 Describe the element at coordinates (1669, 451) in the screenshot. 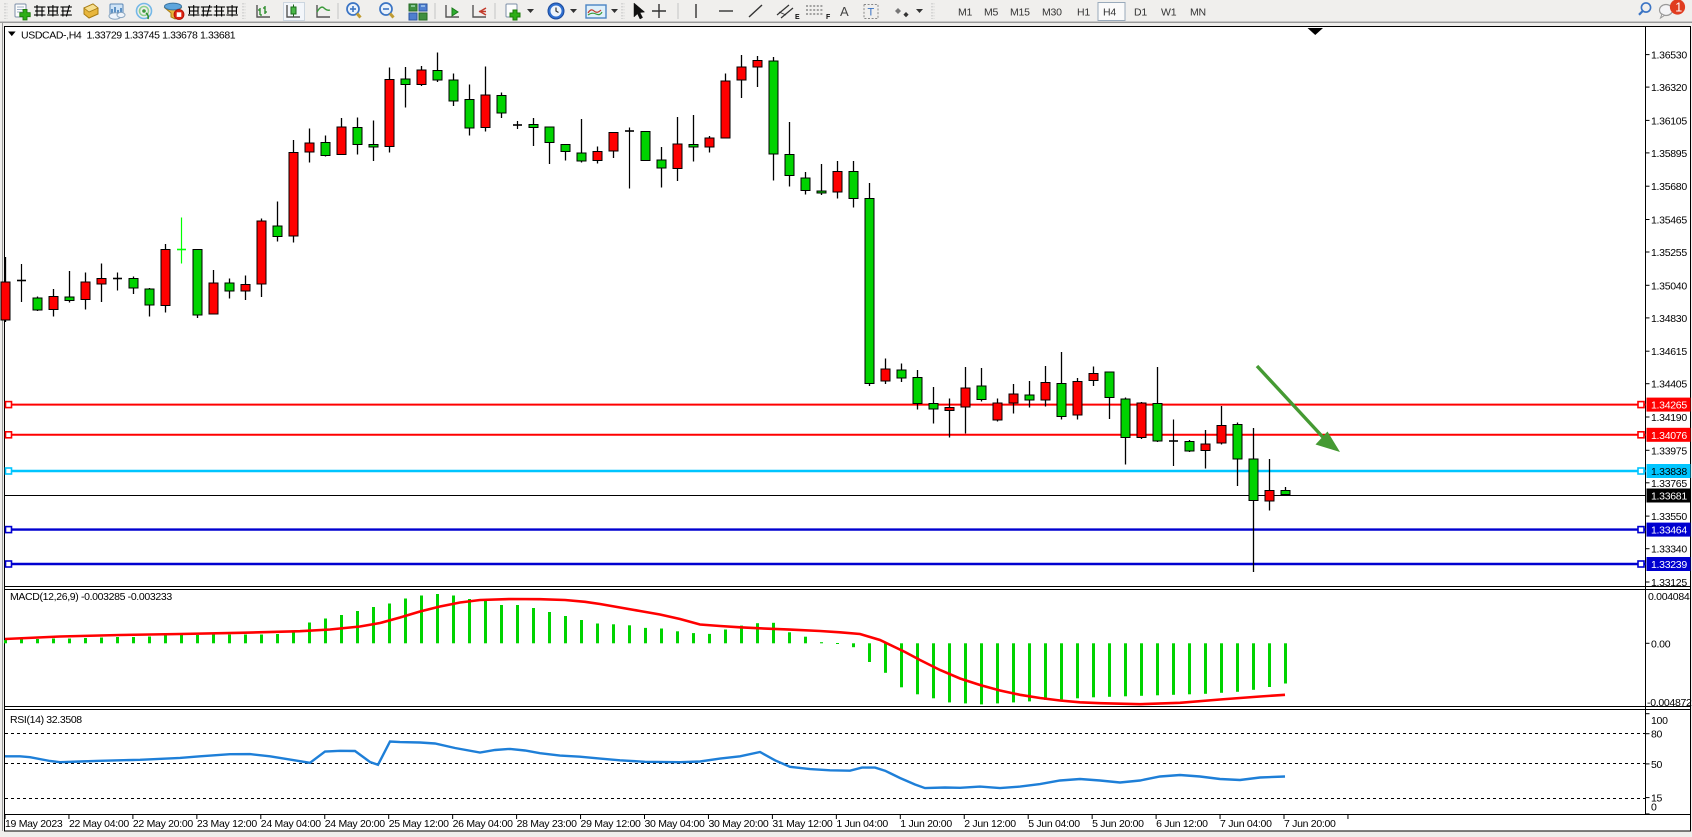

I see `svg-text: 1.33975` at that location.